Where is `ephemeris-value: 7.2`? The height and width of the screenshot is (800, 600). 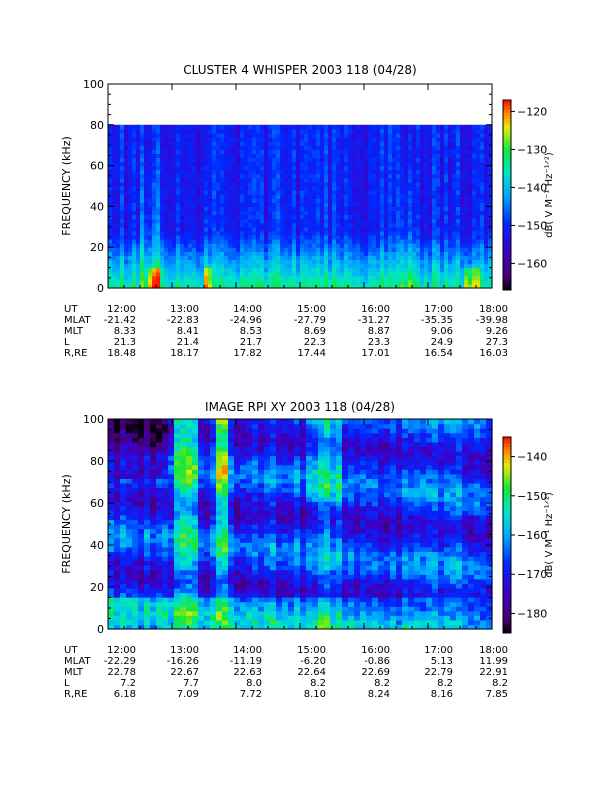 ephemeris-value: 7.2 is located at coordinates (128, 683).